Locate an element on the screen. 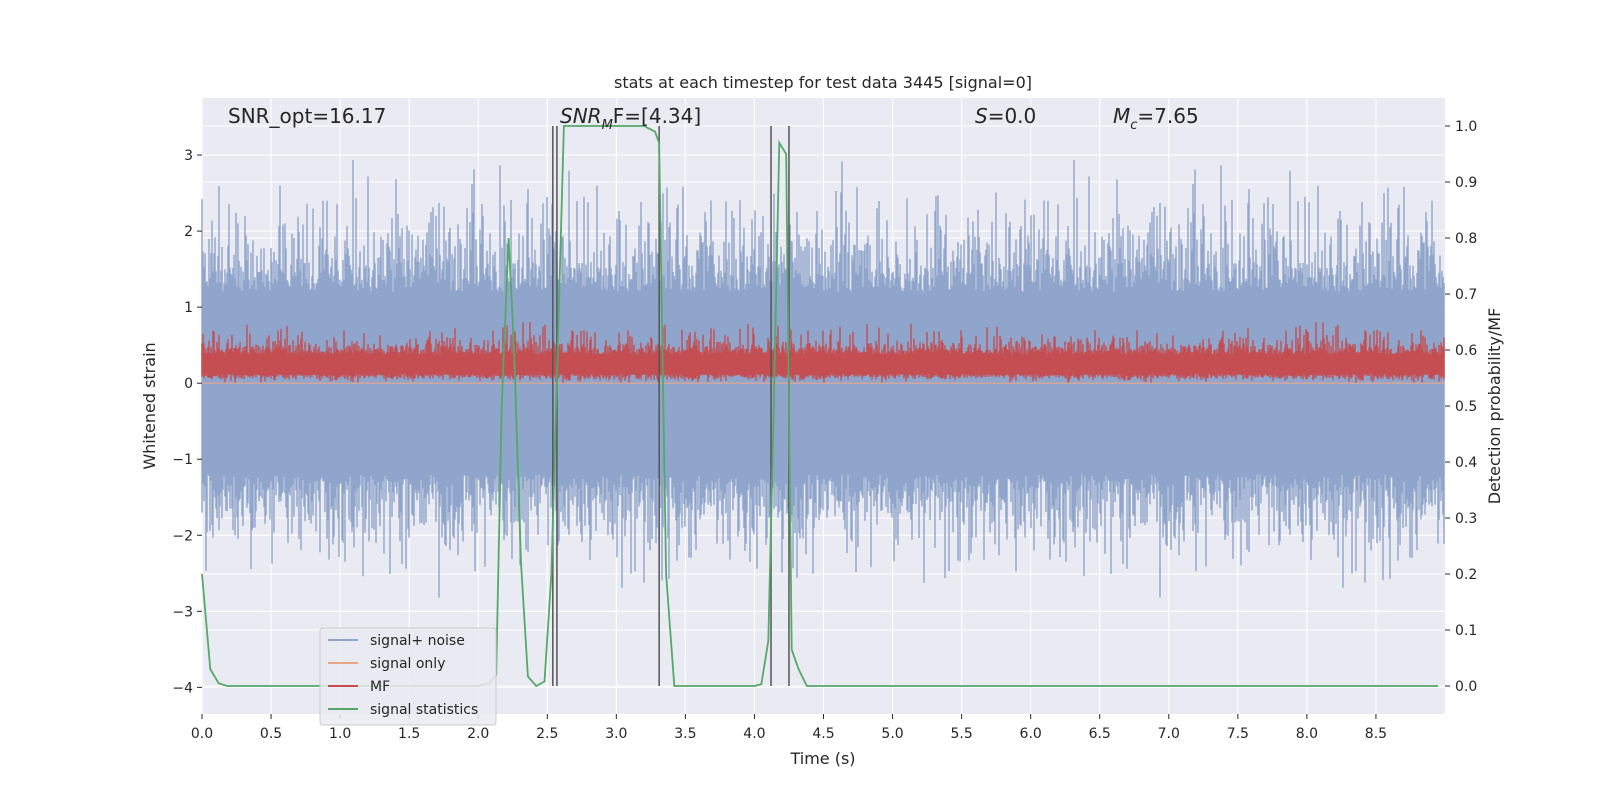  x-tick-label: 0.5 is located at coordinates (271, 734).